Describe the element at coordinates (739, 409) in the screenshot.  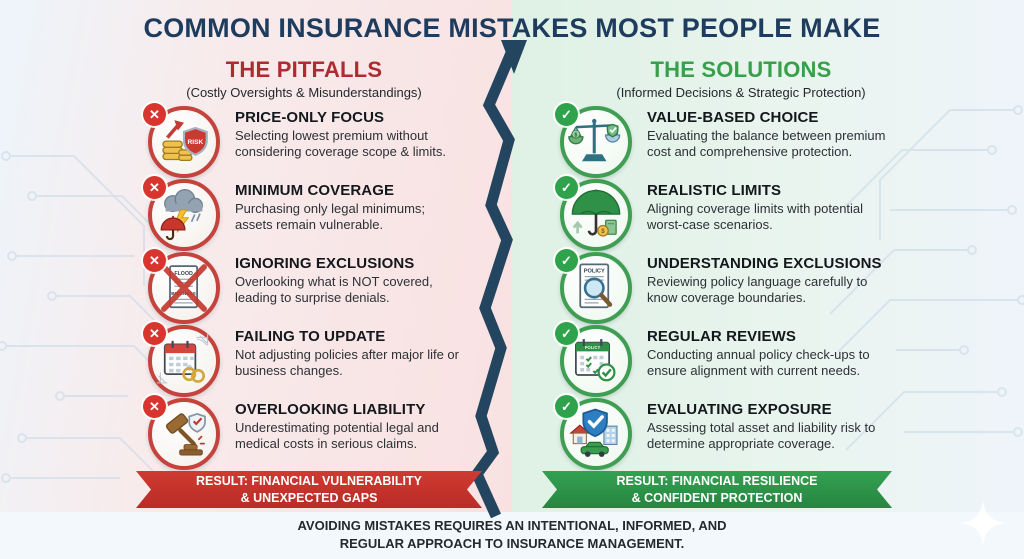
I see `item-title: EVALUATING EXPOSURE` at that location.